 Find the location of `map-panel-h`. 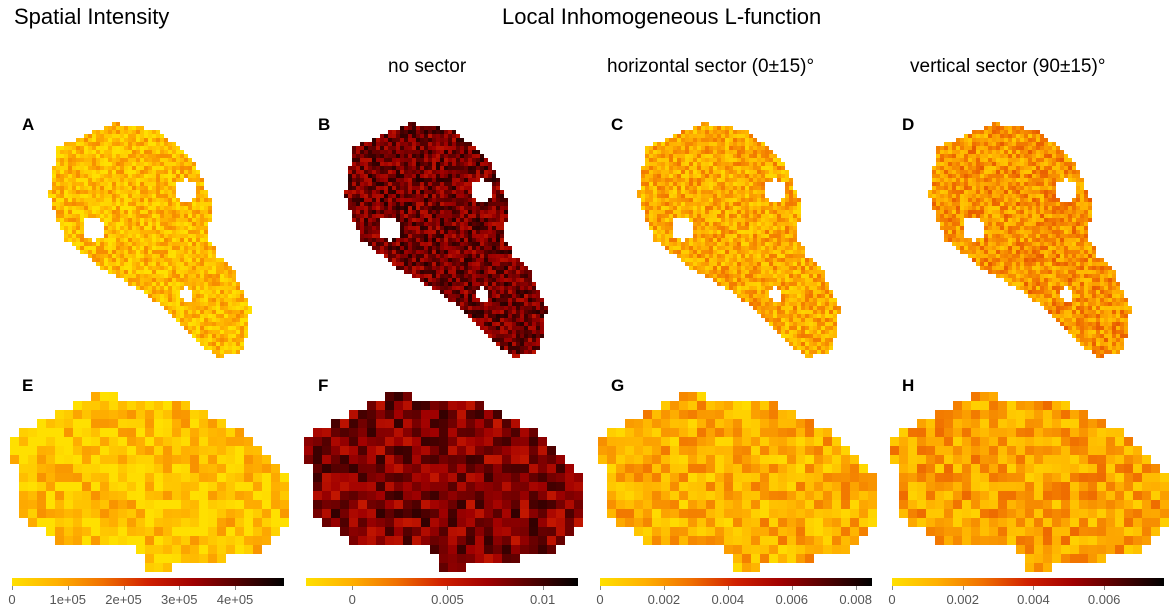

map-panel-h is located at coordinates (1030, 482).